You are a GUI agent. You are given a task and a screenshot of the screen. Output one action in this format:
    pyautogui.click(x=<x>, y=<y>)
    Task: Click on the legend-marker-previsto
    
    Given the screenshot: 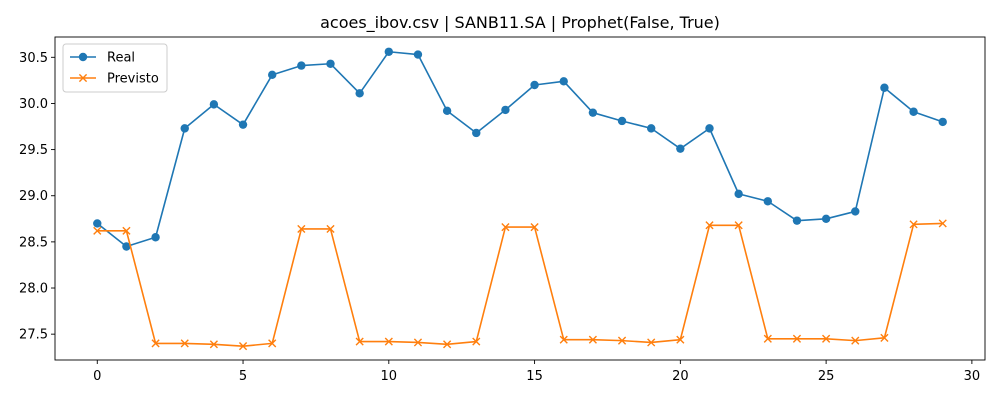 What is the action you would take?
    pyautogui.click(x=83, y=78)
    